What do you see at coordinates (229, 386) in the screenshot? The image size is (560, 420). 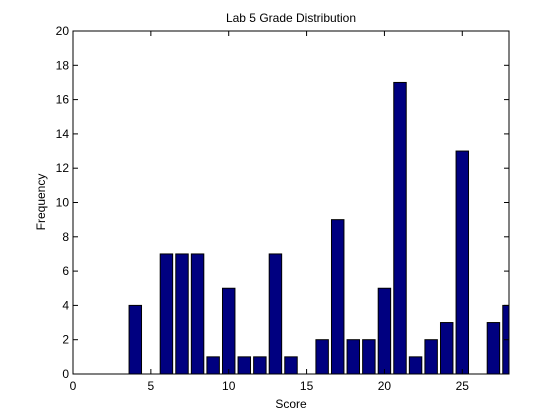 I see `x-tick-label: 10` at bounding box center [229, 386].